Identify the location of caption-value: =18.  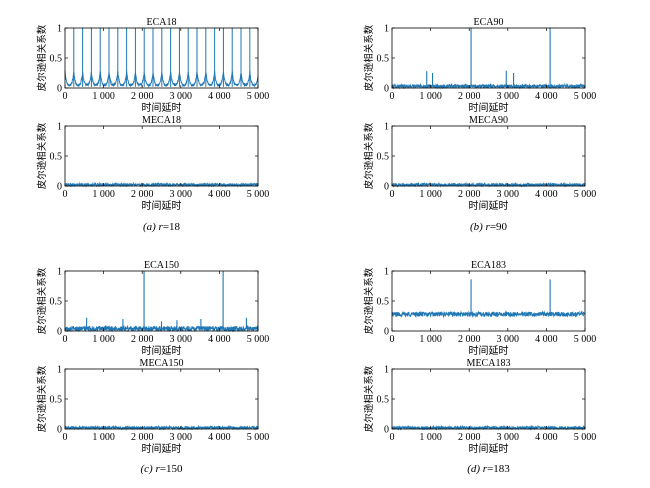
(172, 227).